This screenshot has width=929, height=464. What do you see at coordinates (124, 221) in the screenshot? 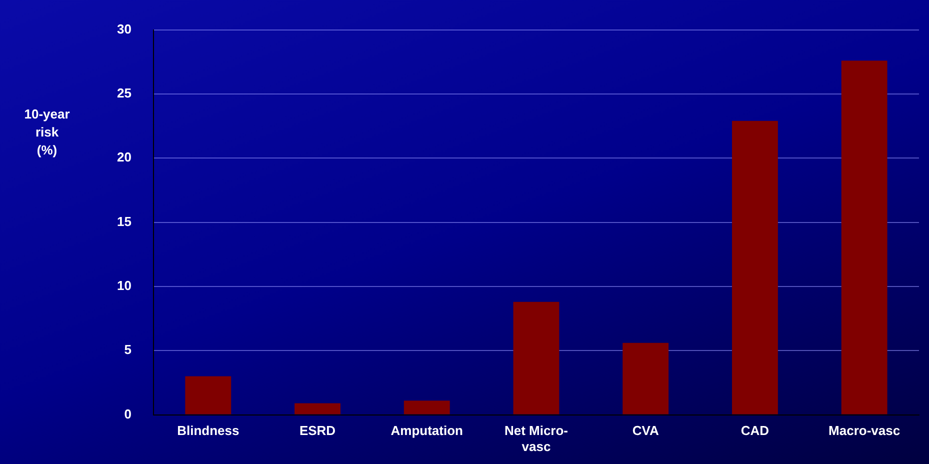
I see `y-tick-label: 15` at bounding box center [124, 221].